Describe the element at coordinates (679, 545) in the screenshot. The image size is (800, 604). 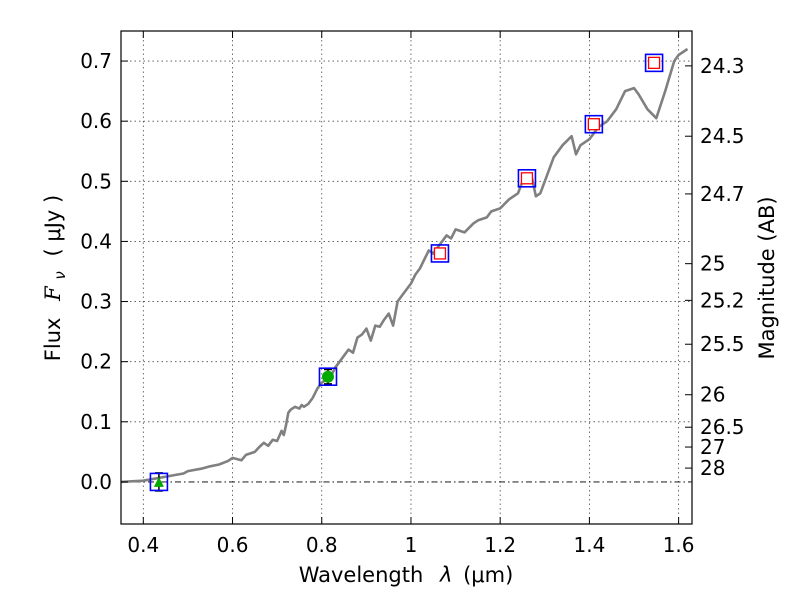
I see `x-tick-label: 1.6` at that location.